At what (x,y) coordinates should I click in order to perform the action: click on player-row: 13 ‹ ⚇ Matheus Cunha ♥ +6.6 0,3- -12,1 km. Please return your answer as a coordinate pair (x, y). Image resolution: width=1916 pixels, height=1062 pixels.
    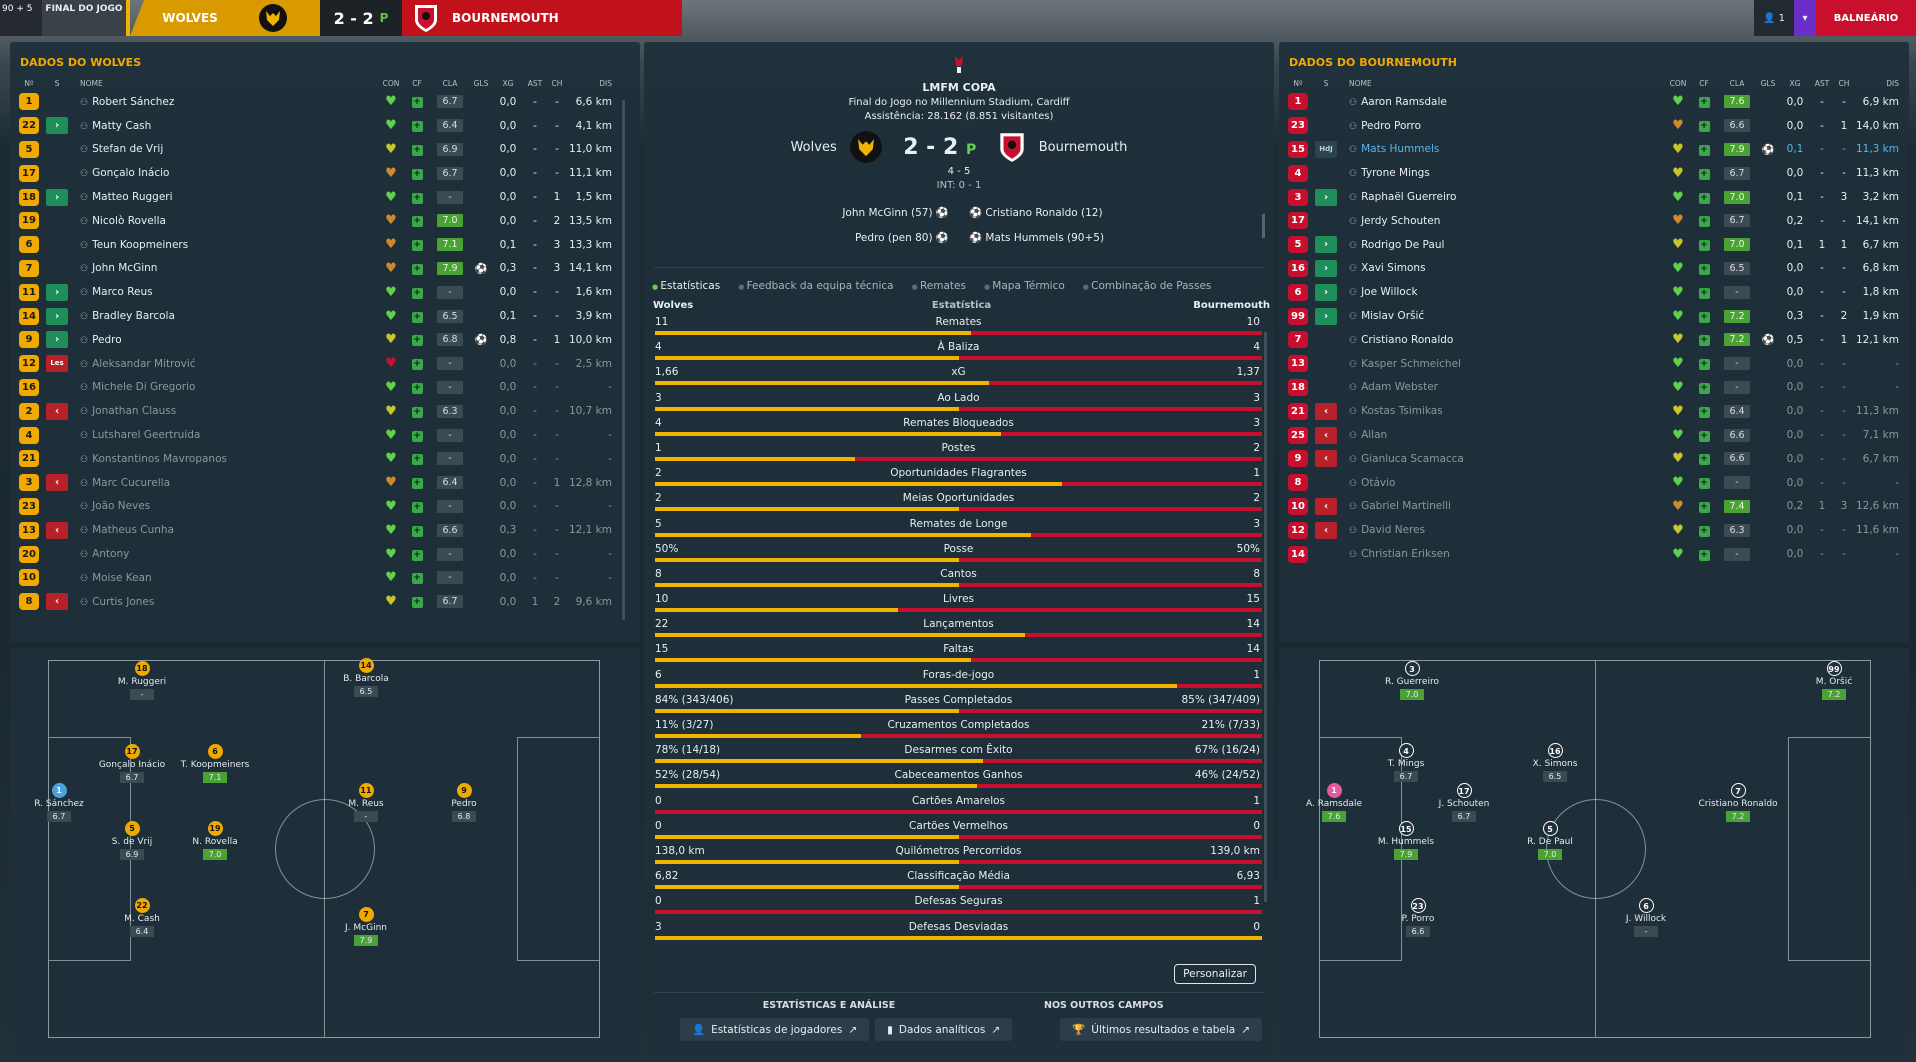
    Looking at the image, I should click on (318, 530).